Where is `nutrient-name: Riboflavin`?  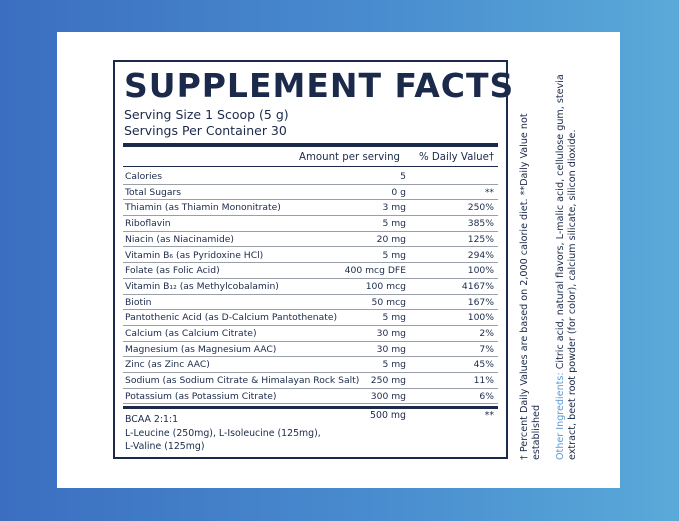
nutrient-name: Riboflavin is located at coordinates (148, 224).